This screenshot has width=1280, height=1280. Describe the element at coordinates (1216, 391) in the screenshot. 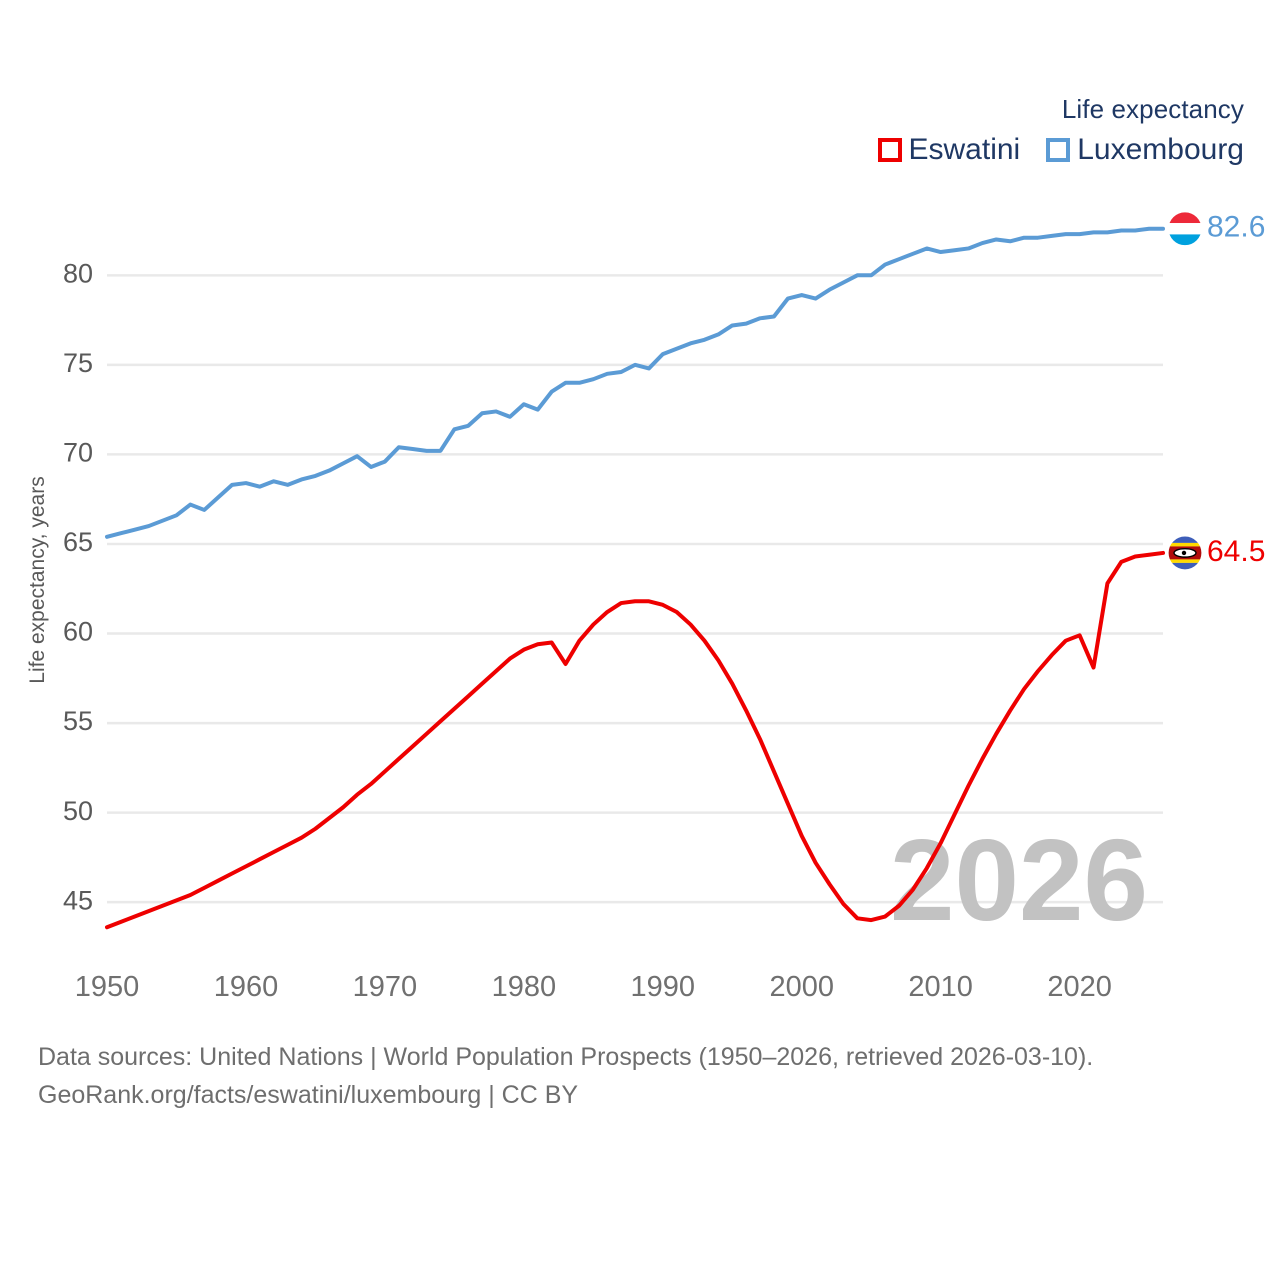

I see `end-markers: 82.6 64.5` at that location.